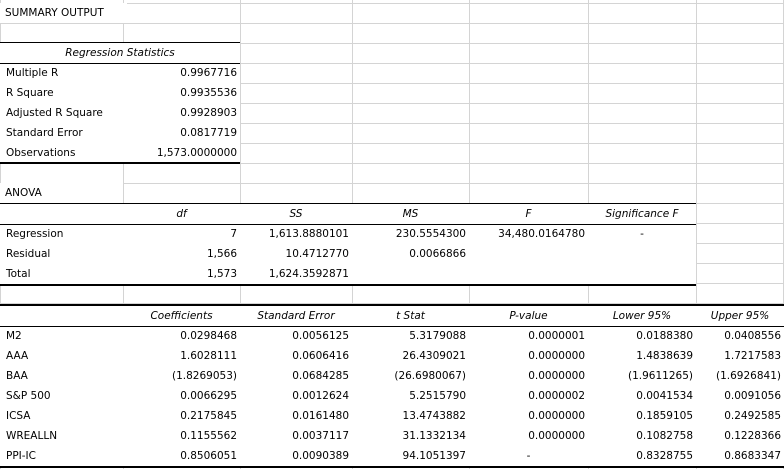  I want to click on table-cell: 1,573, so click(221, 274).